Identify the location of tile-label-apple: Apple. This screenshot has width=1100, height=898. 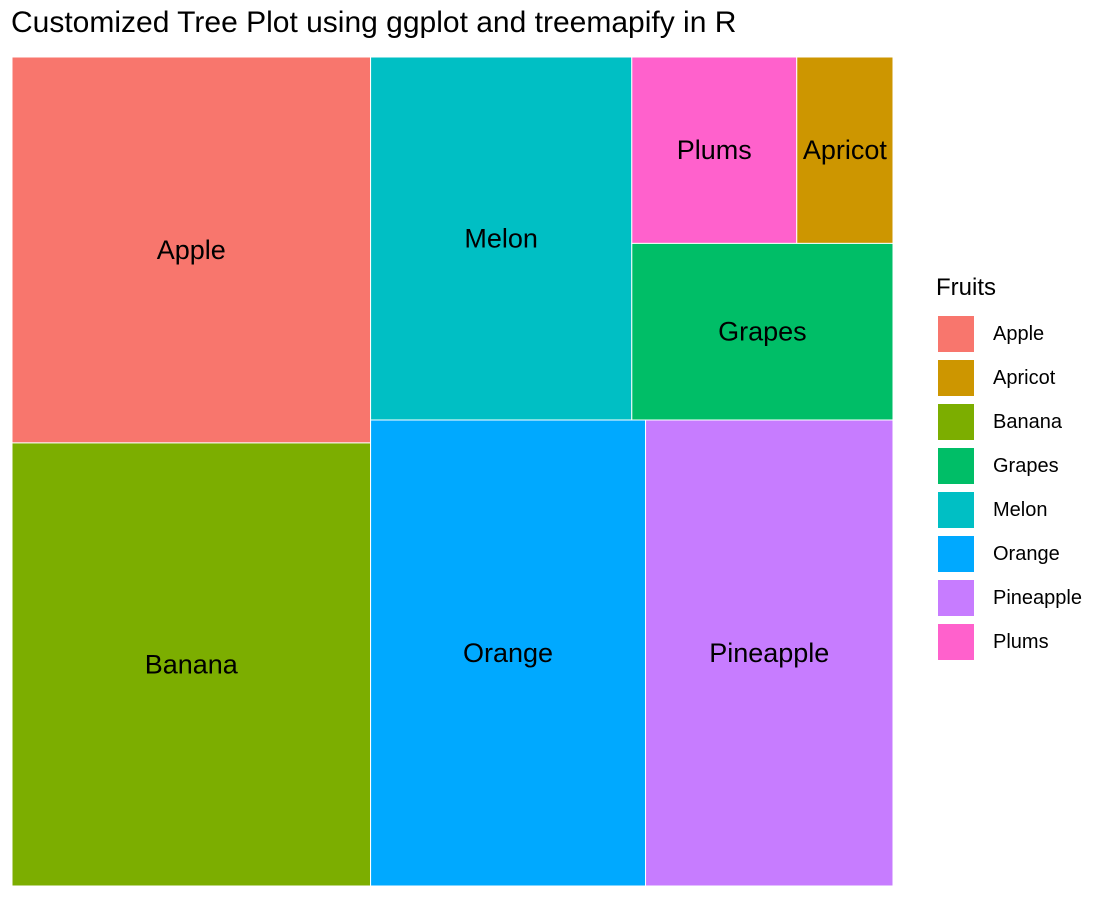
(191, 250).